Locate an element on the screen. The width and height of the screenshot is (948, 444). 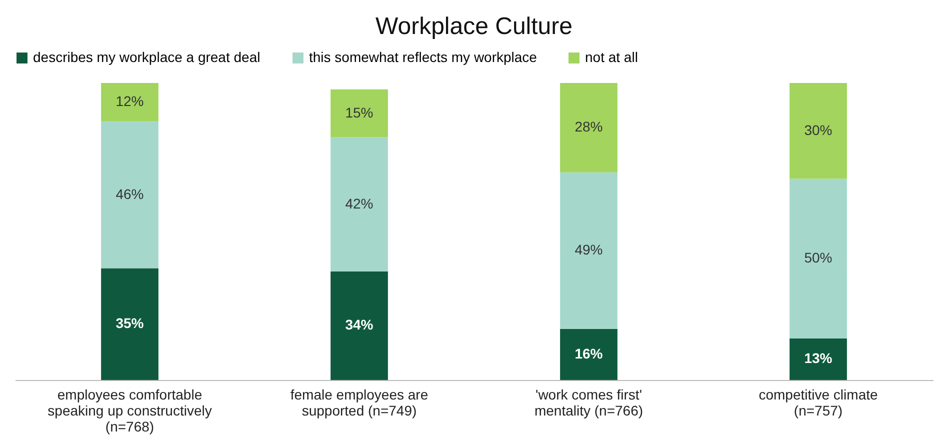
data-label: 34% is located at coordinates (359, 324).